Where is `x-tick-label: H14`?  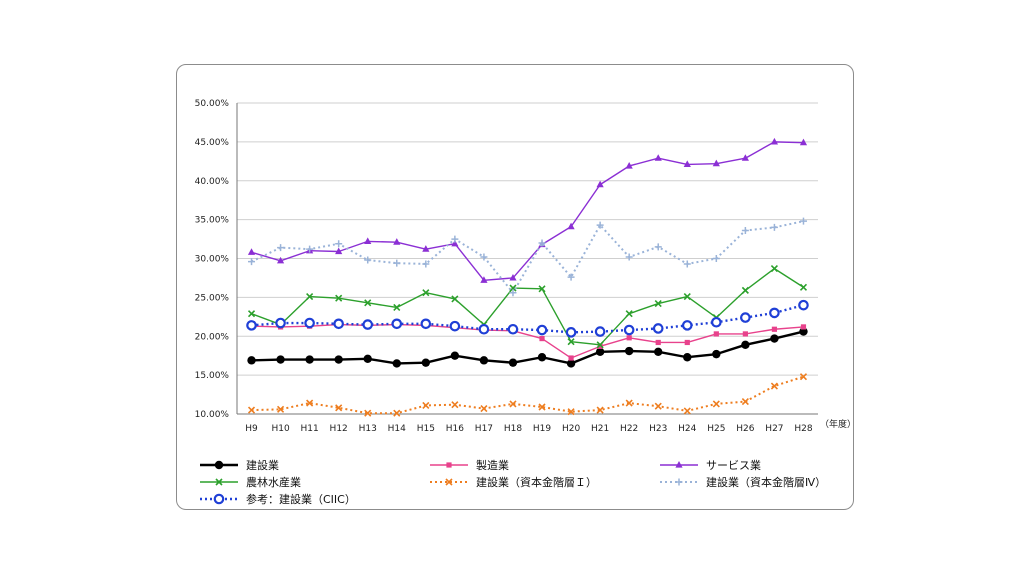 x-tick-label: H14 is located at coordinates (397, 429).